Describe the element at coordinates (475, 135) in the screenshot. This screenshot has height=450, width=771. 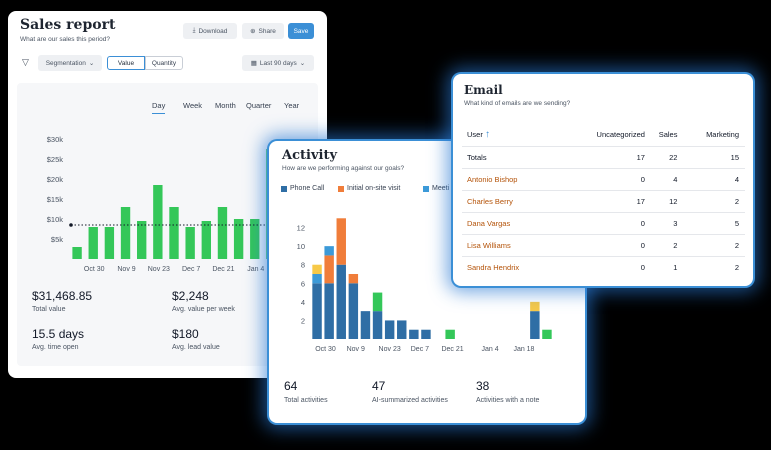
I see `column-header-user-label: User` at that location.